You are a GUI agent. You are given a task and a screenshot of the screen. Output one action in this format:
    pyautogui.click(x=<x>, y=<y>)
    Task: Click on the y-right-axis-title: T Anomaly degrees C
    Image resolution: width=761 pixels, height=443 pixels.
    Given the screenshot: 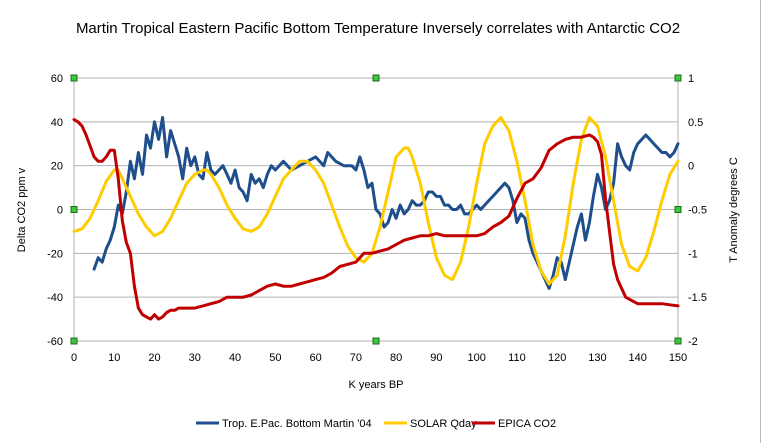 What is the action you would take?
    pyautogui.click(x=734, y=210)
    